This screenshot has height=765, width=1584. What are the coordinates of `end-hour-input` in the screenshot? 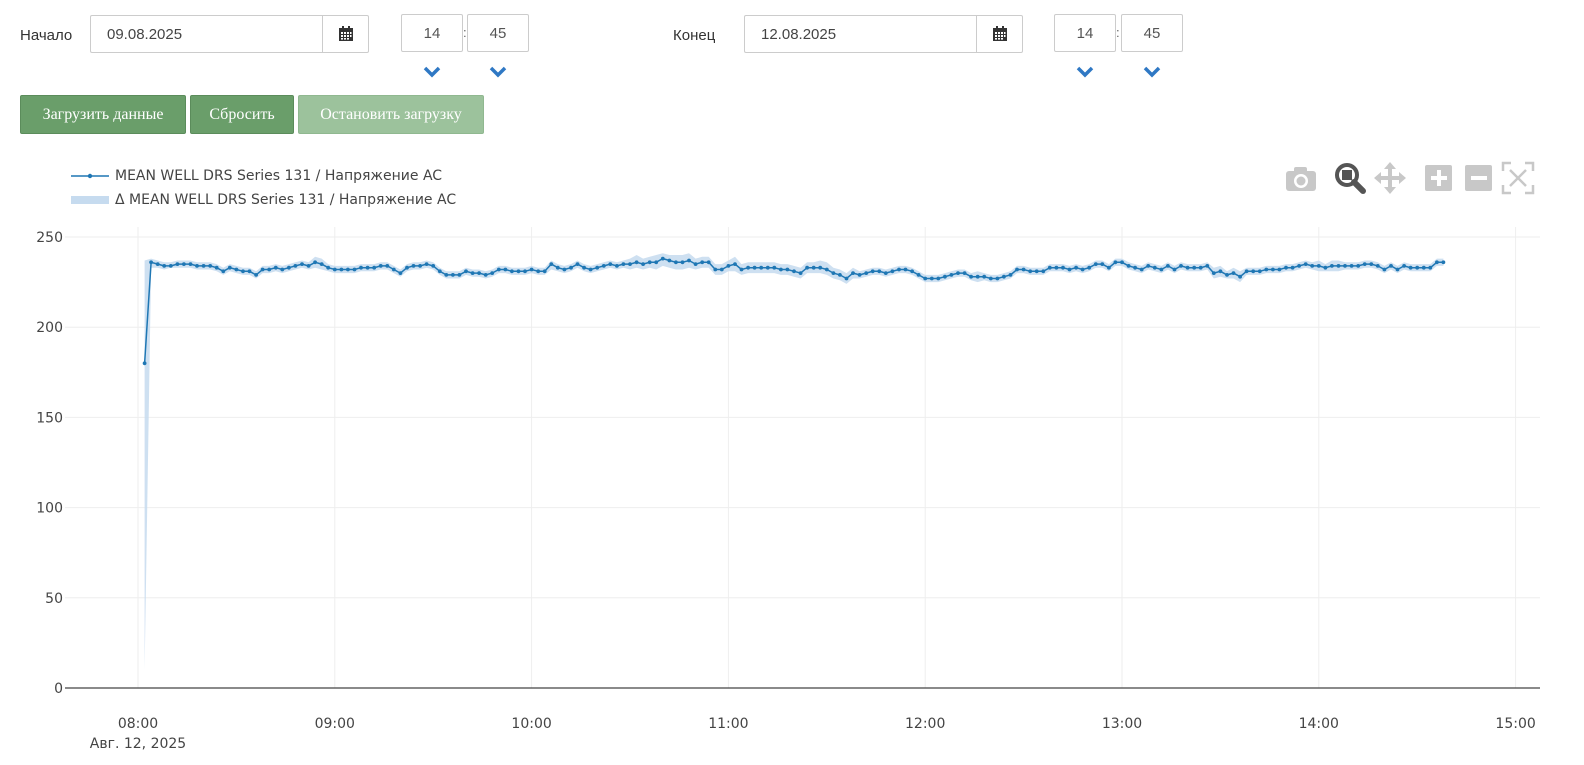 It's located at (1085, 33).